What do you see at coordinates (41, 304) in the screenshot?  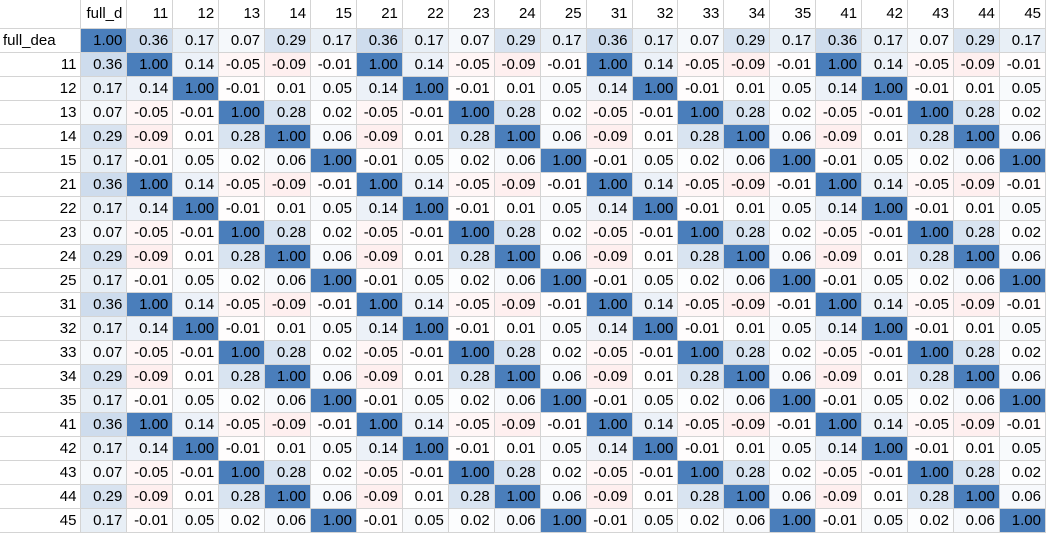 I see `row-label-cell: 31` at bounding box center [41, 304].